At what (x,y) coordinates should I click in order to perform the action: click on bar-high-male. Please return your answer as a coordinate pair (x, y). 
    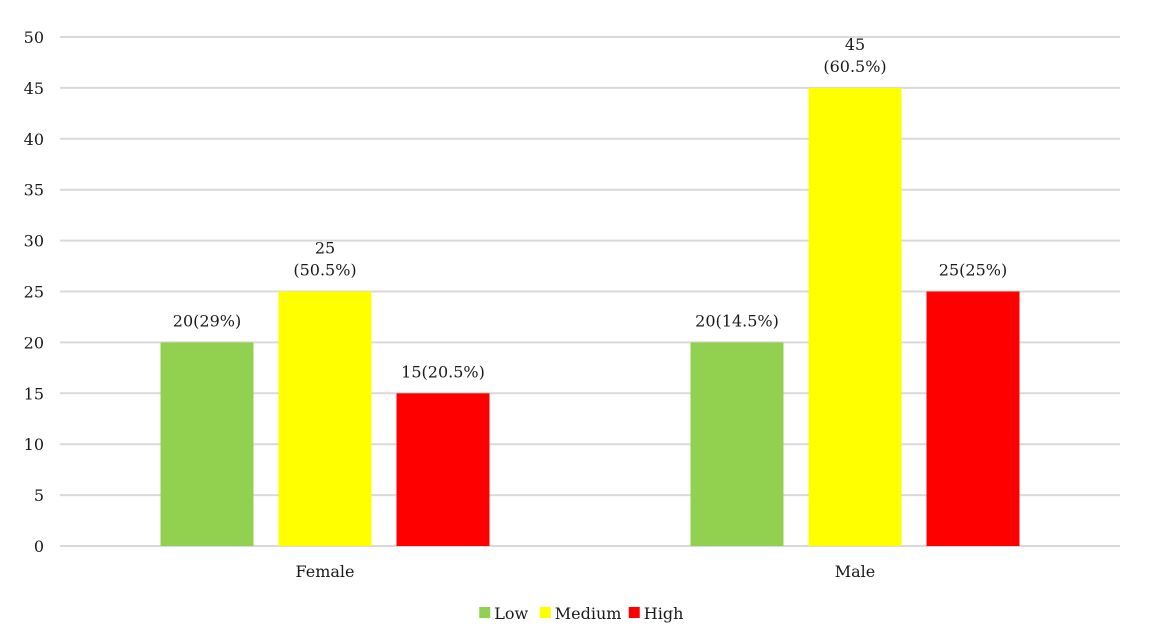
    Looking at the image, I should click on (973, 418).